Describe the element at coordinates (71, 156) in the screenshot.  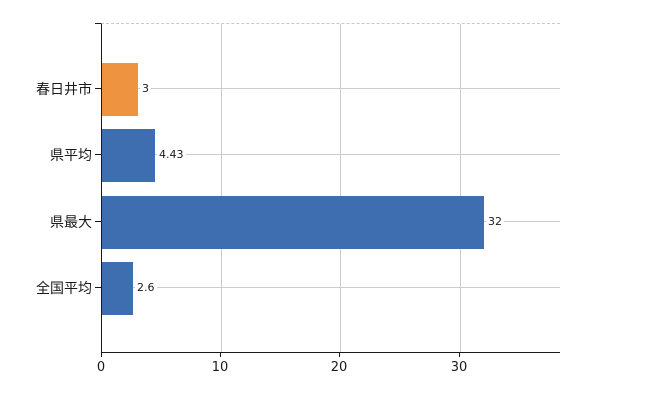
I see `category-label: 県平均` at that location.